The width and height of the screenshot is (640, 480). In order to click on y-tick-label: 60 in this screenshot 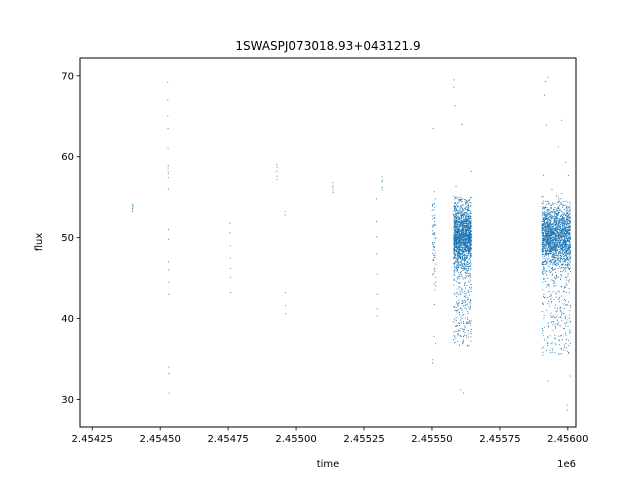, I will do `click(67, 157)`.